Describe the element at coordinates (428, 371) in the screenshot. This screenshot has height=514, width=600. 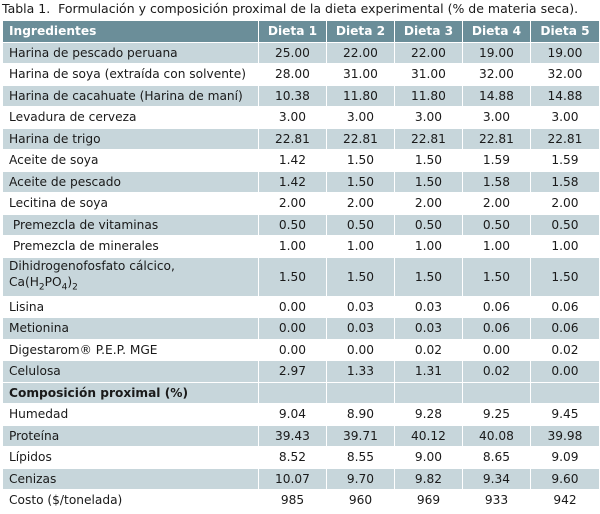
I see `cell-value: 1.31` at that location.